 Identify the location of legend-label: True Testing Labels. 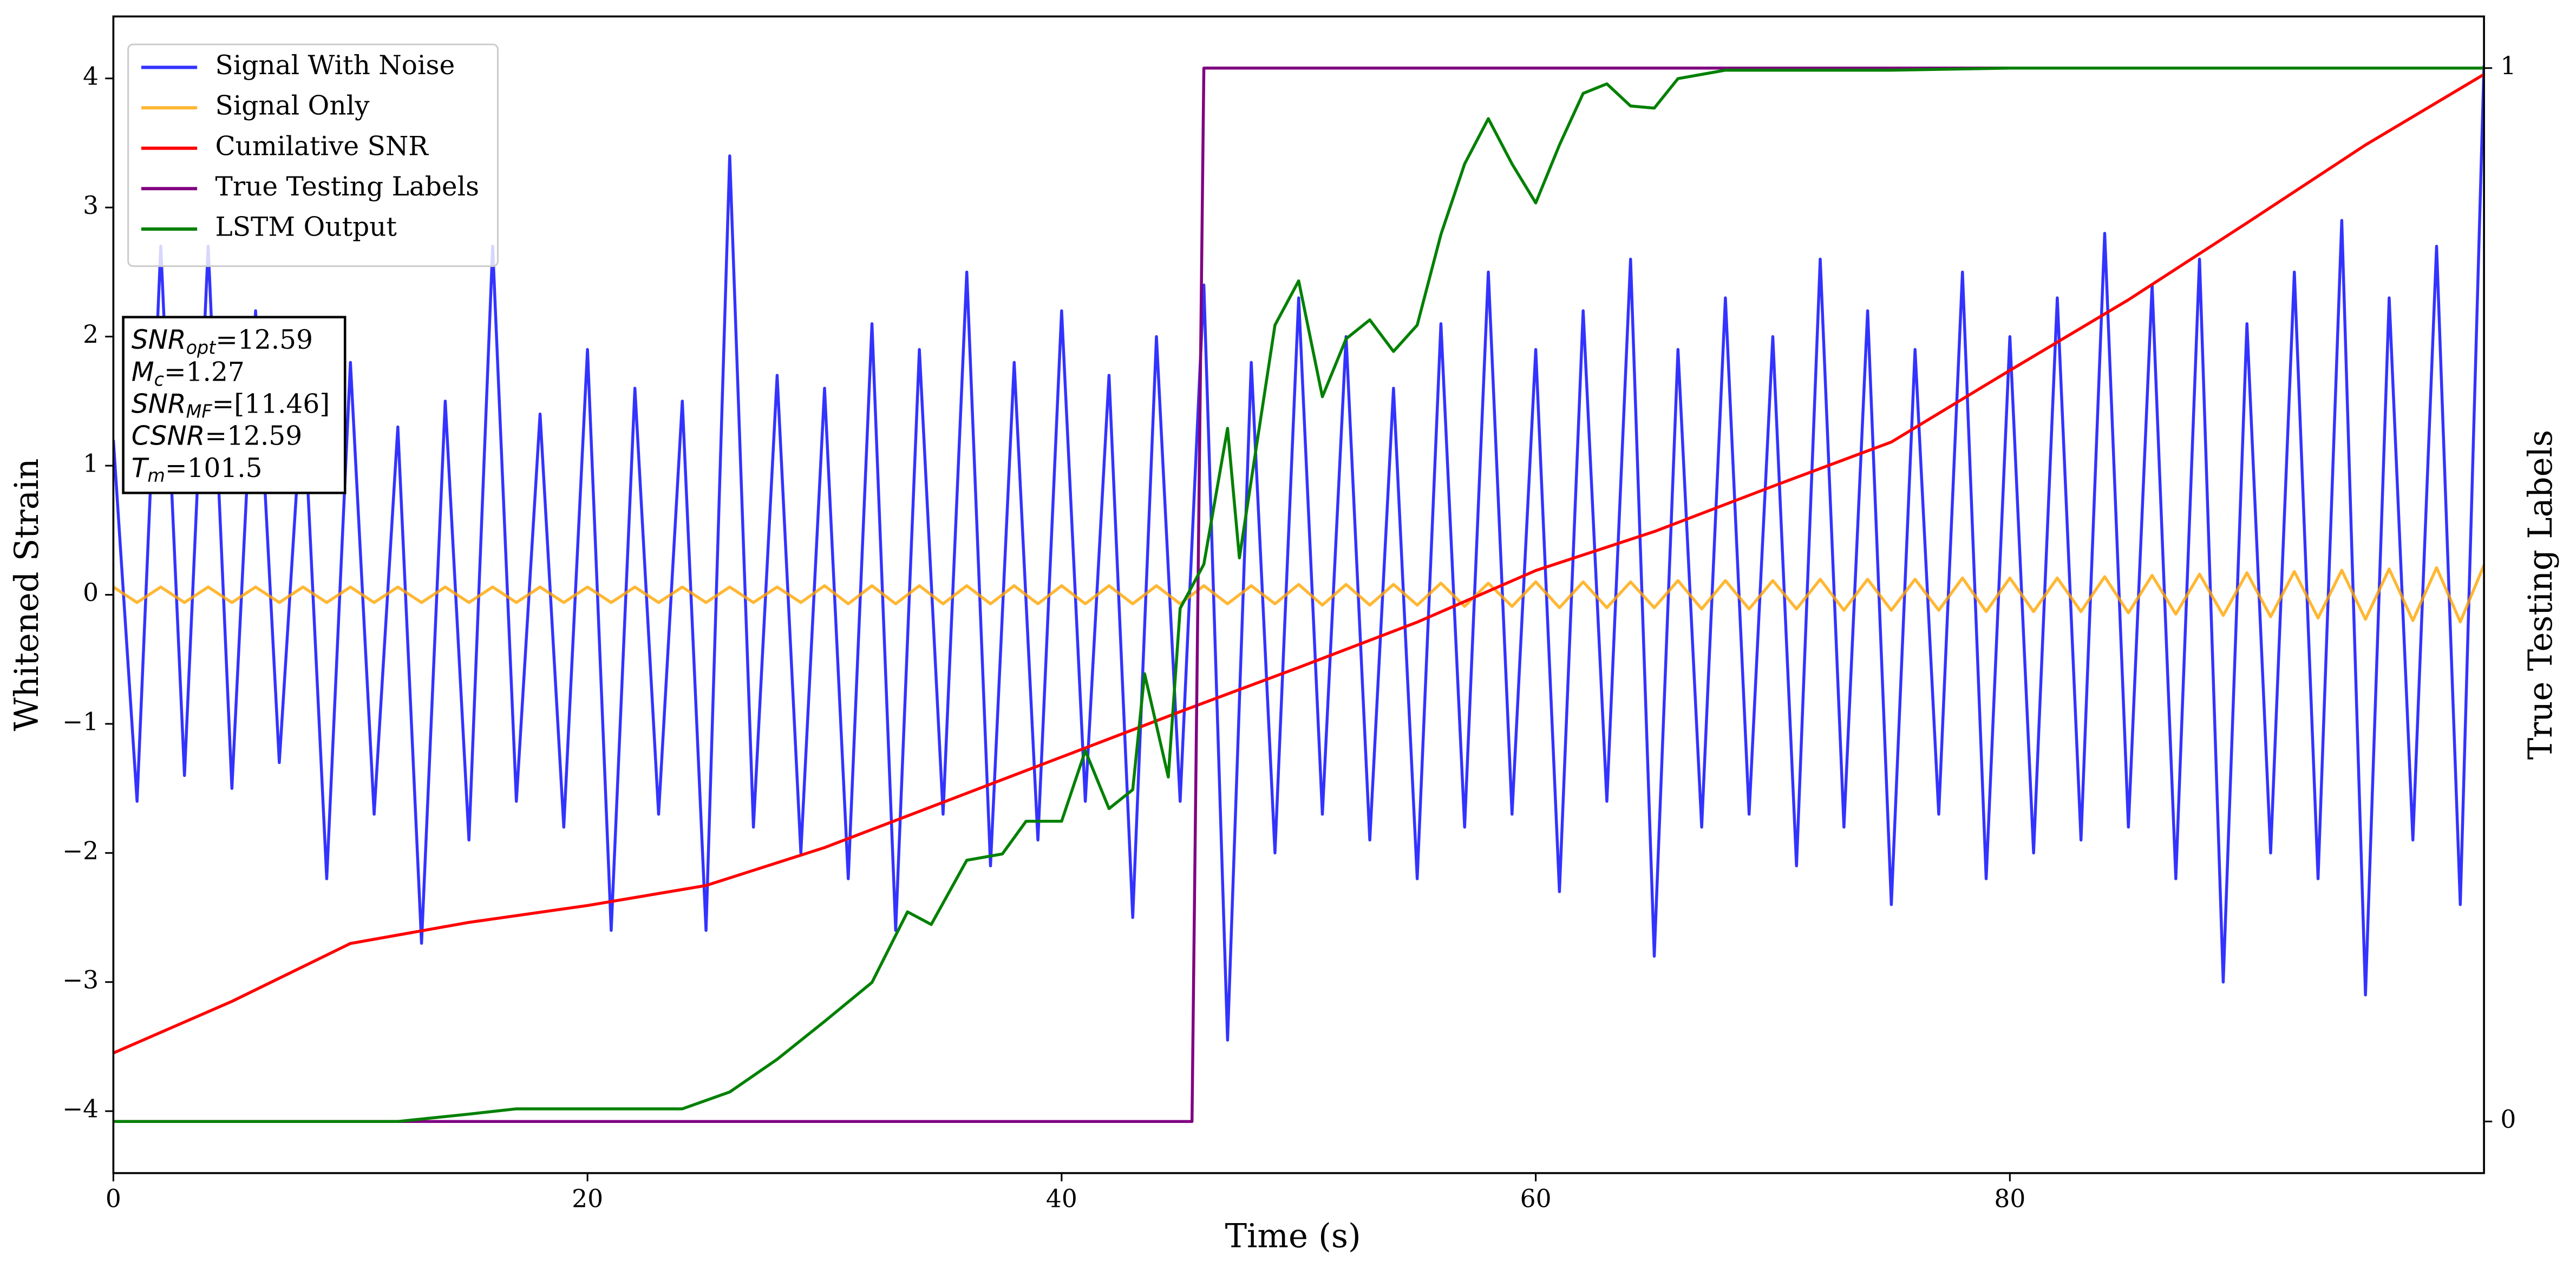
(347, 187).